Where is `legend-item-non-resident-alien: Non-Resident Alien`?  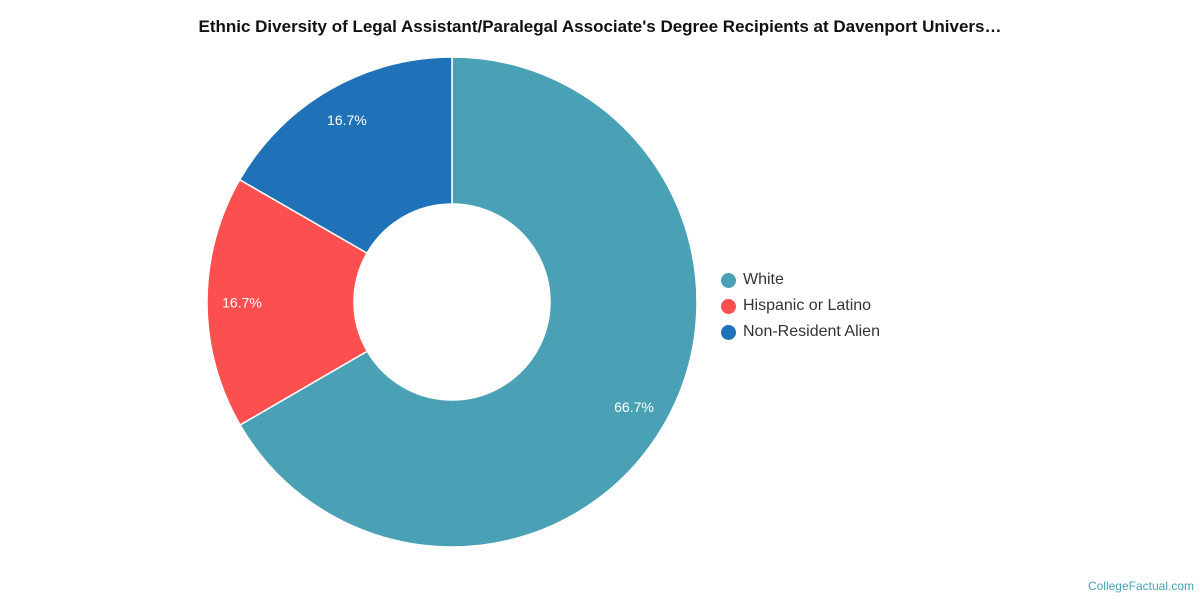
legend-item-non-resident-alien: Non-Resident Alien is located at coordinates (800, 332).